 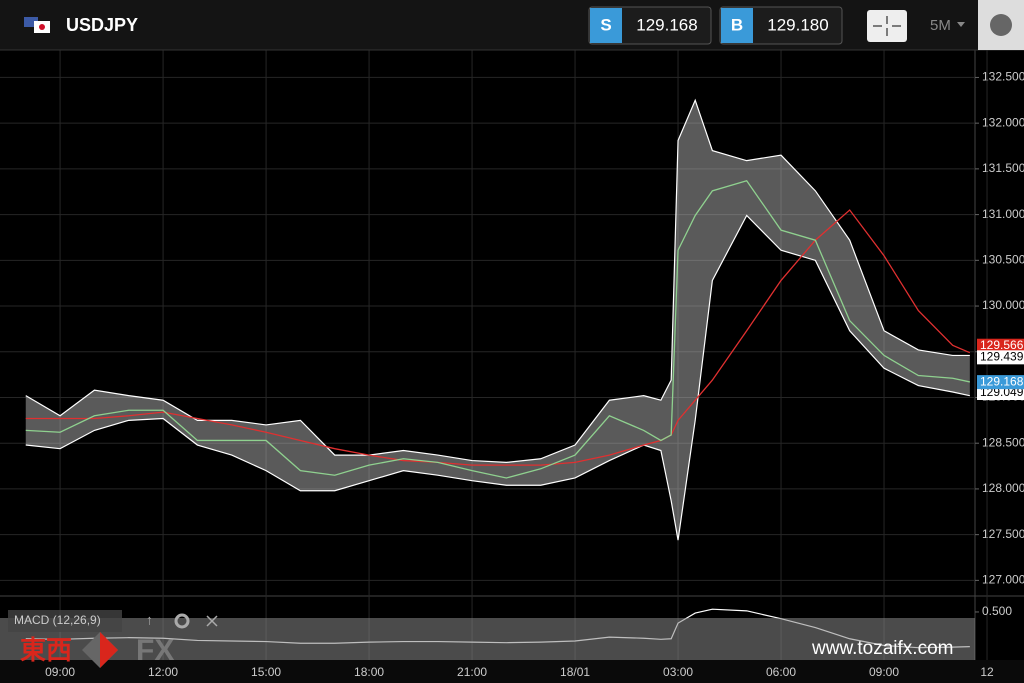 What do you see at coordinates (1003, 580) in the screenshot?
I see `y-tick-label: 127.000` at bounding box center [1003, 580].